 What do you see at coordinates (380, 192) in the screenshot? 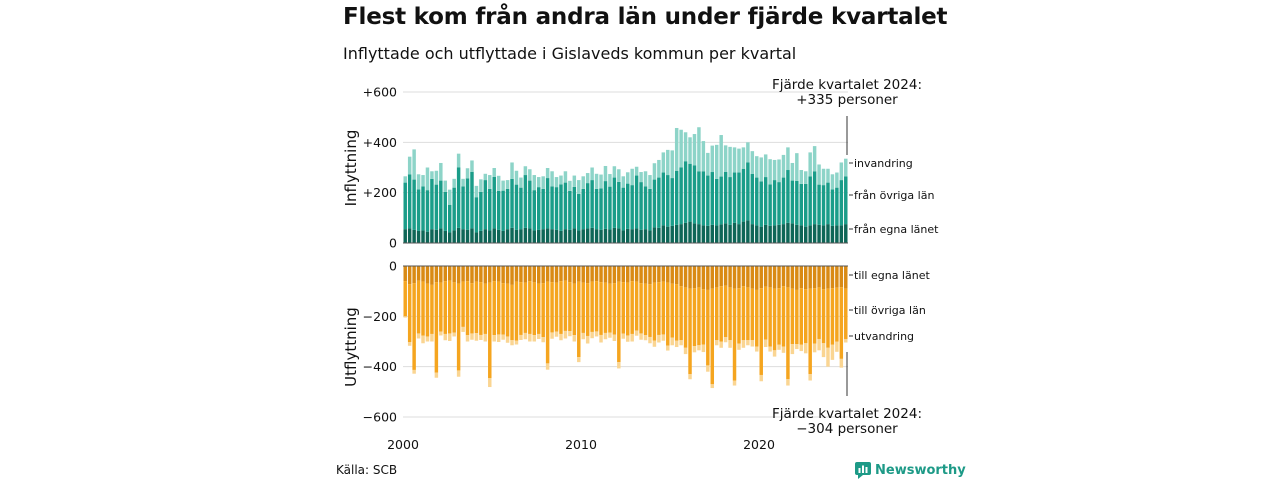
I see `y-tick-label: +200` at bounding box center [380, 192].